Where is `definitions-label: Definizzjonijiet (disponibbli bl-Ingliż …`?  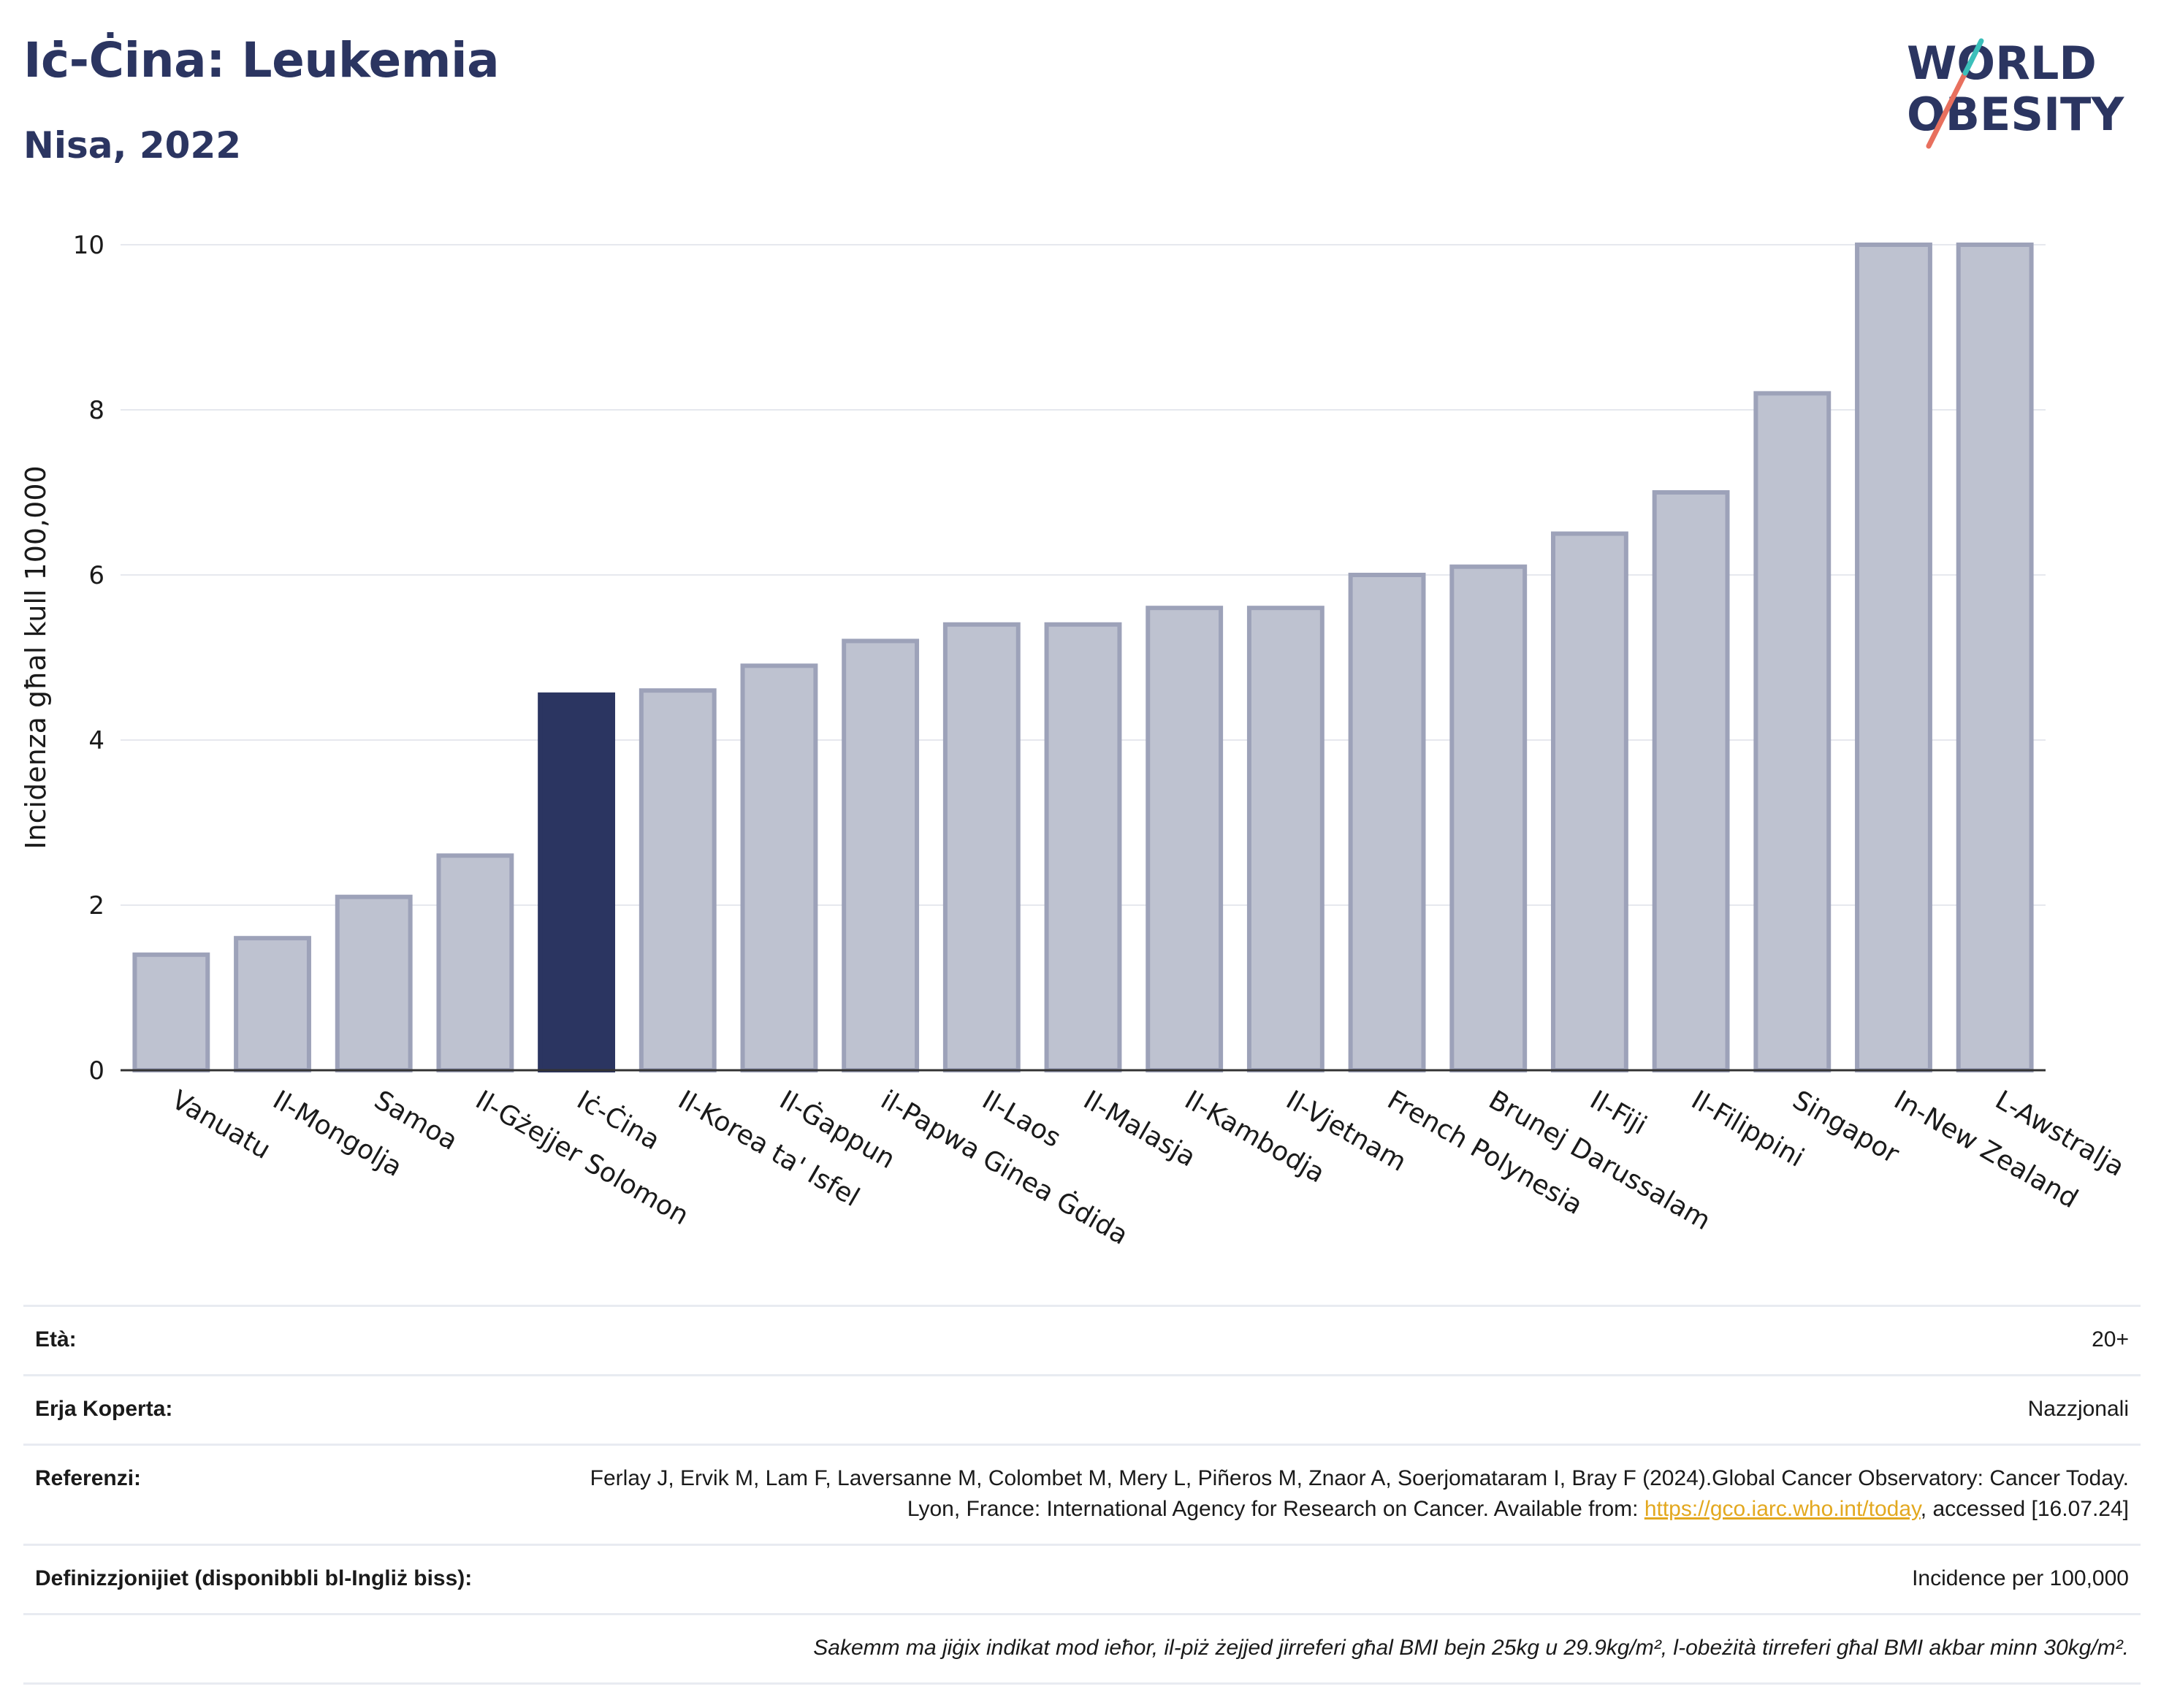 definitions-label: Definizzjonijiet (disponibbli bl-Ingliż … is located at coordinates (254, 1578).